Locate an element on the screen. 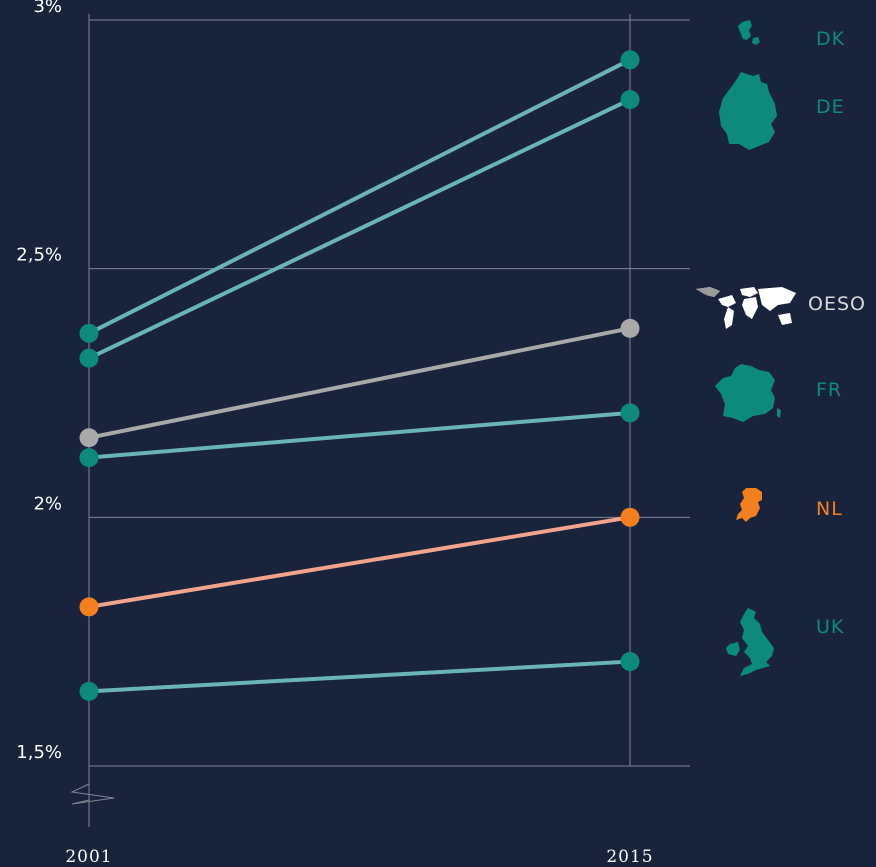 The height and width of the screenshot is (867, 876). y-tick-labels: 3% 2,5% 2% 1,5% is located at coordinates (39, 381).